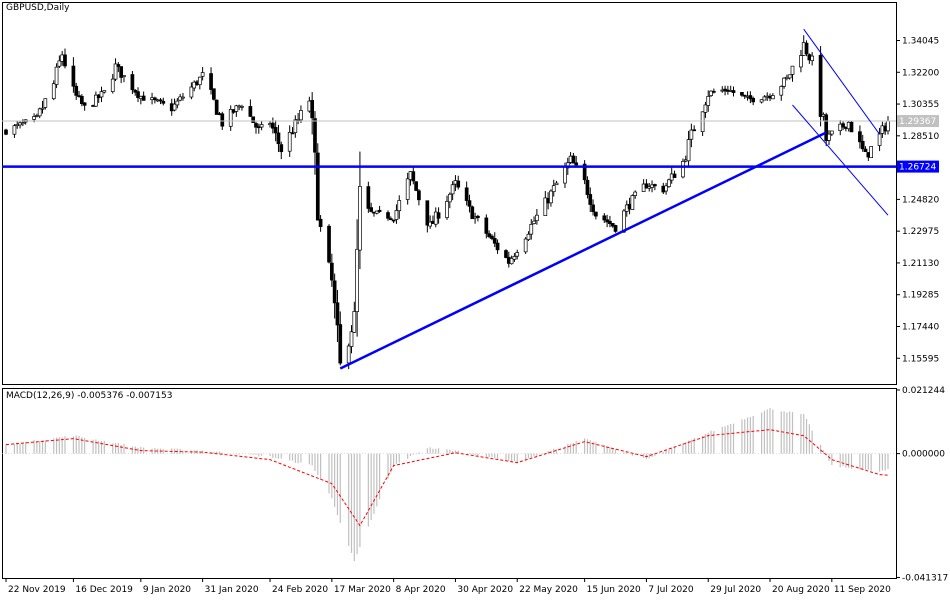 The image size is (950, 603). What do you see at coordinates (920, 296) in the screenshot?
I see `price-axis-label: 1.19285` at bounding box center [920, 296].